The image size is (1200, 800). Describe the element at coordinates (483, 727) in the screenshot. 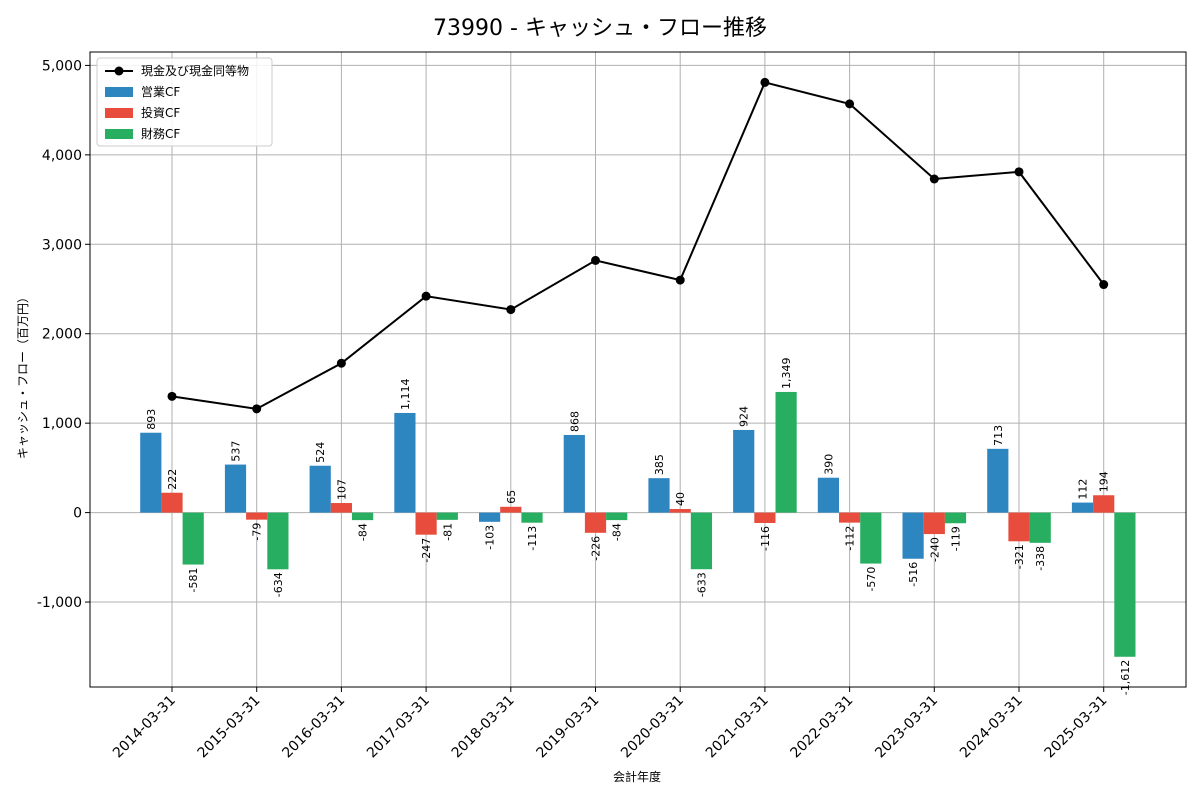

I see `x-tick-label: 2018-03-31` at that location.